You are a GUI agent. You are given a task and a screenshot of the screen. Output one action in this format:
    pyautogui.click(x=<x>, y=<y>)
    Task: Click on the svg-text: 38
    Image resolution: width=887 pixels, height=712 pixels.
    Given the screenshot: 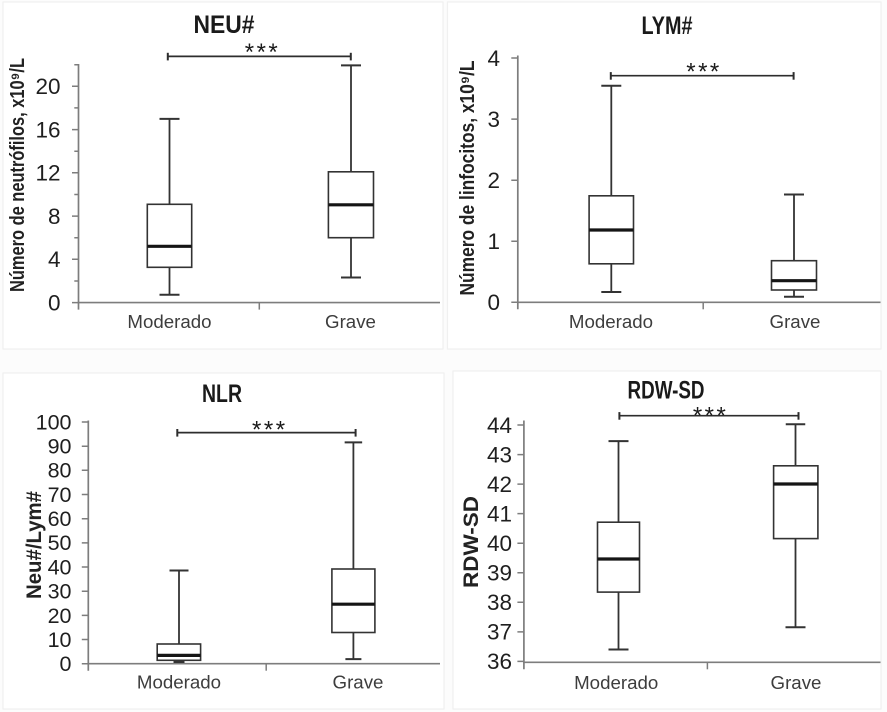 What is the action you would take?
    pyautogui.click(x=499, y=602)
    